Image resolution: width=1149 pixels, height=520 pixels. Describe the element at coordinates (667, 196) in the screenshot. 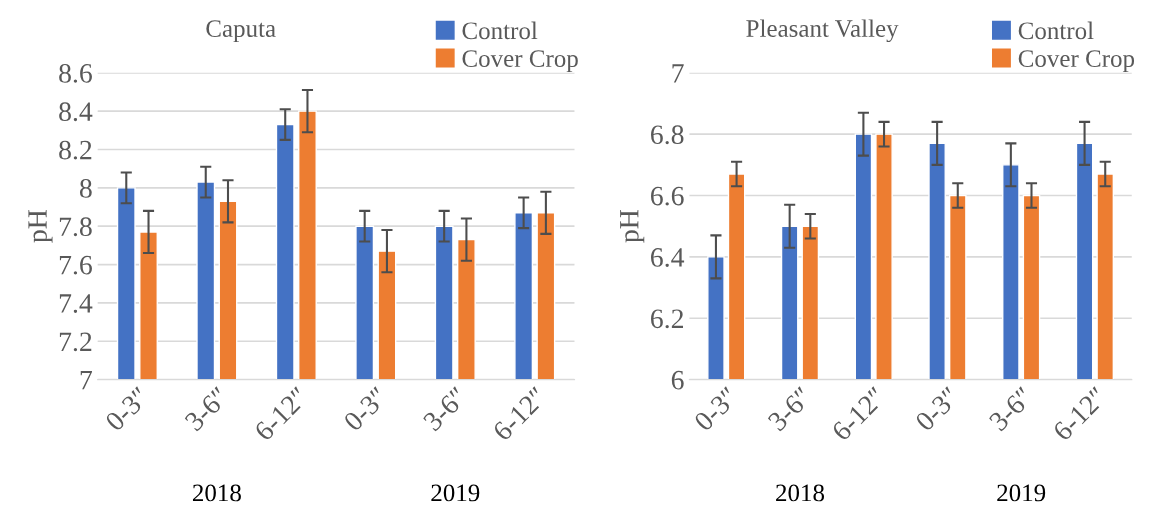

I see `y-tick-label: 6.6` at that location.